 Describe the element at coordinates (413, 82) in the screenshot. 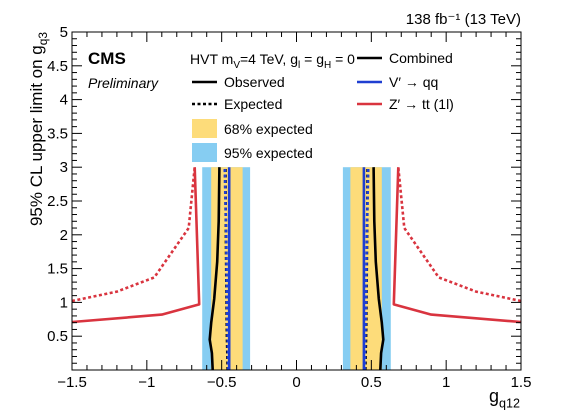

I see `legend-vqq-label: V′ → qq` at that location.